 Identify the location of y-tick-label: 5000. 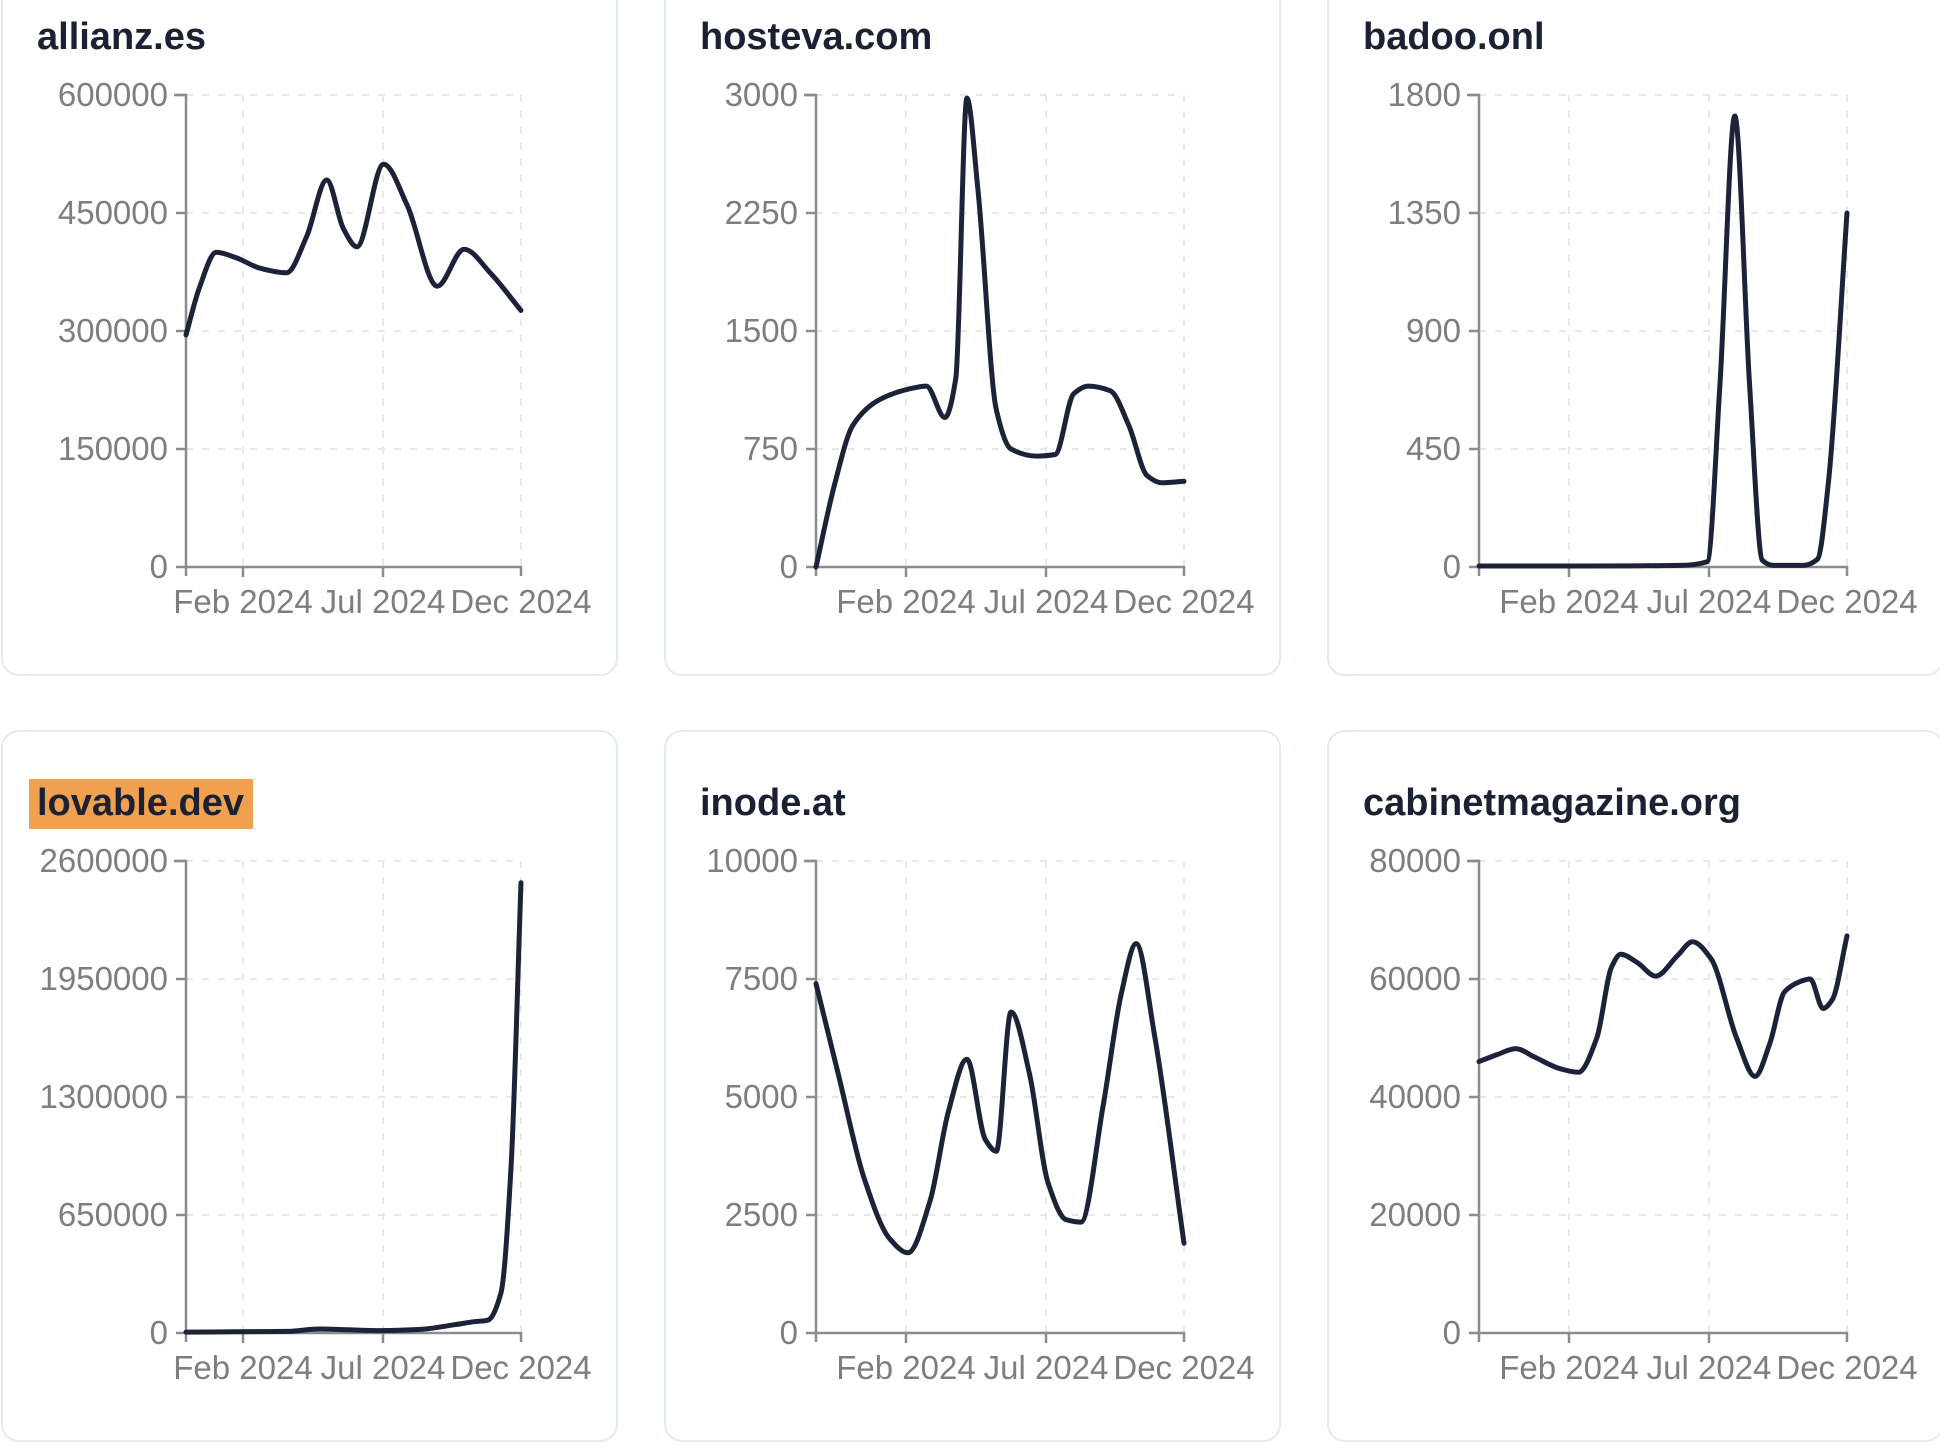
(761, 1096).